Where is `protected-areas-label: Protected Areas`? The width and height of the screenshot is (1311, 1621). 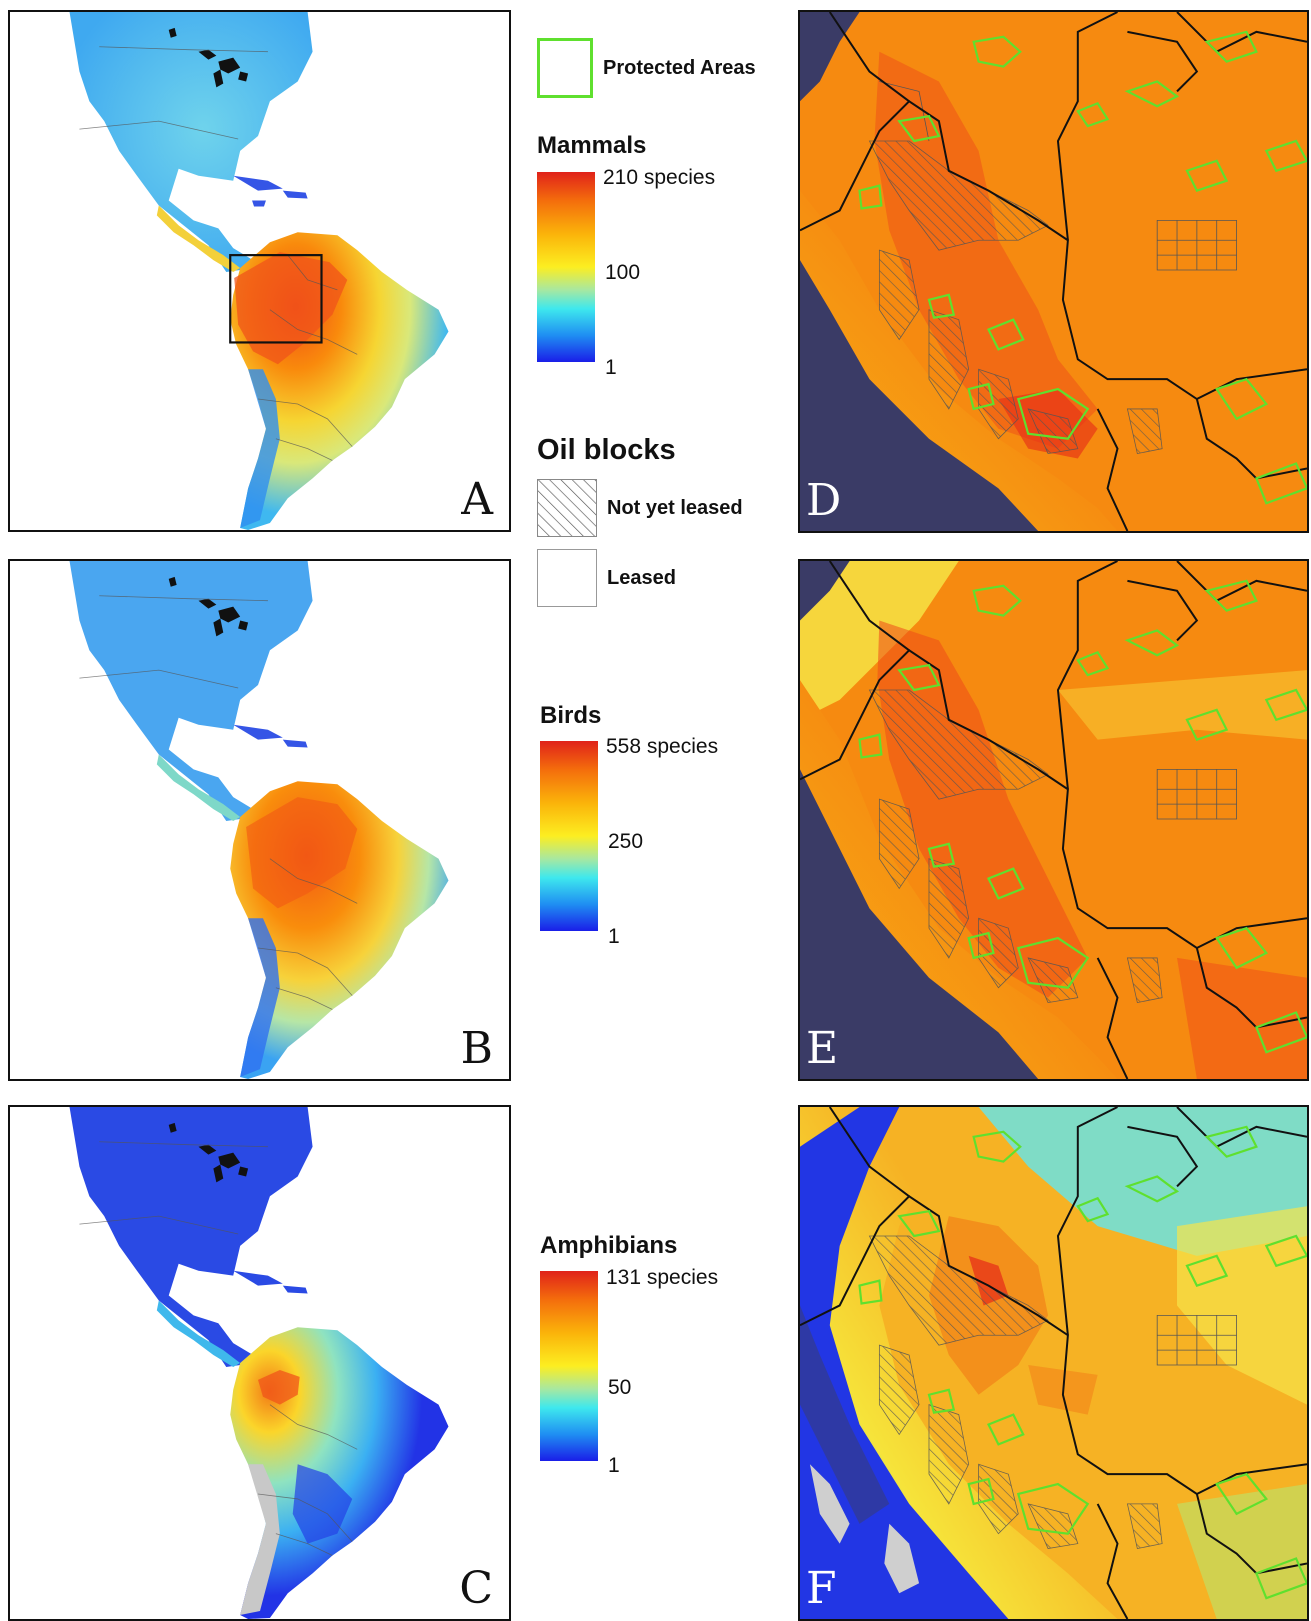
protected-areas-label: Protected Areas is located at coordinates (679, 68).